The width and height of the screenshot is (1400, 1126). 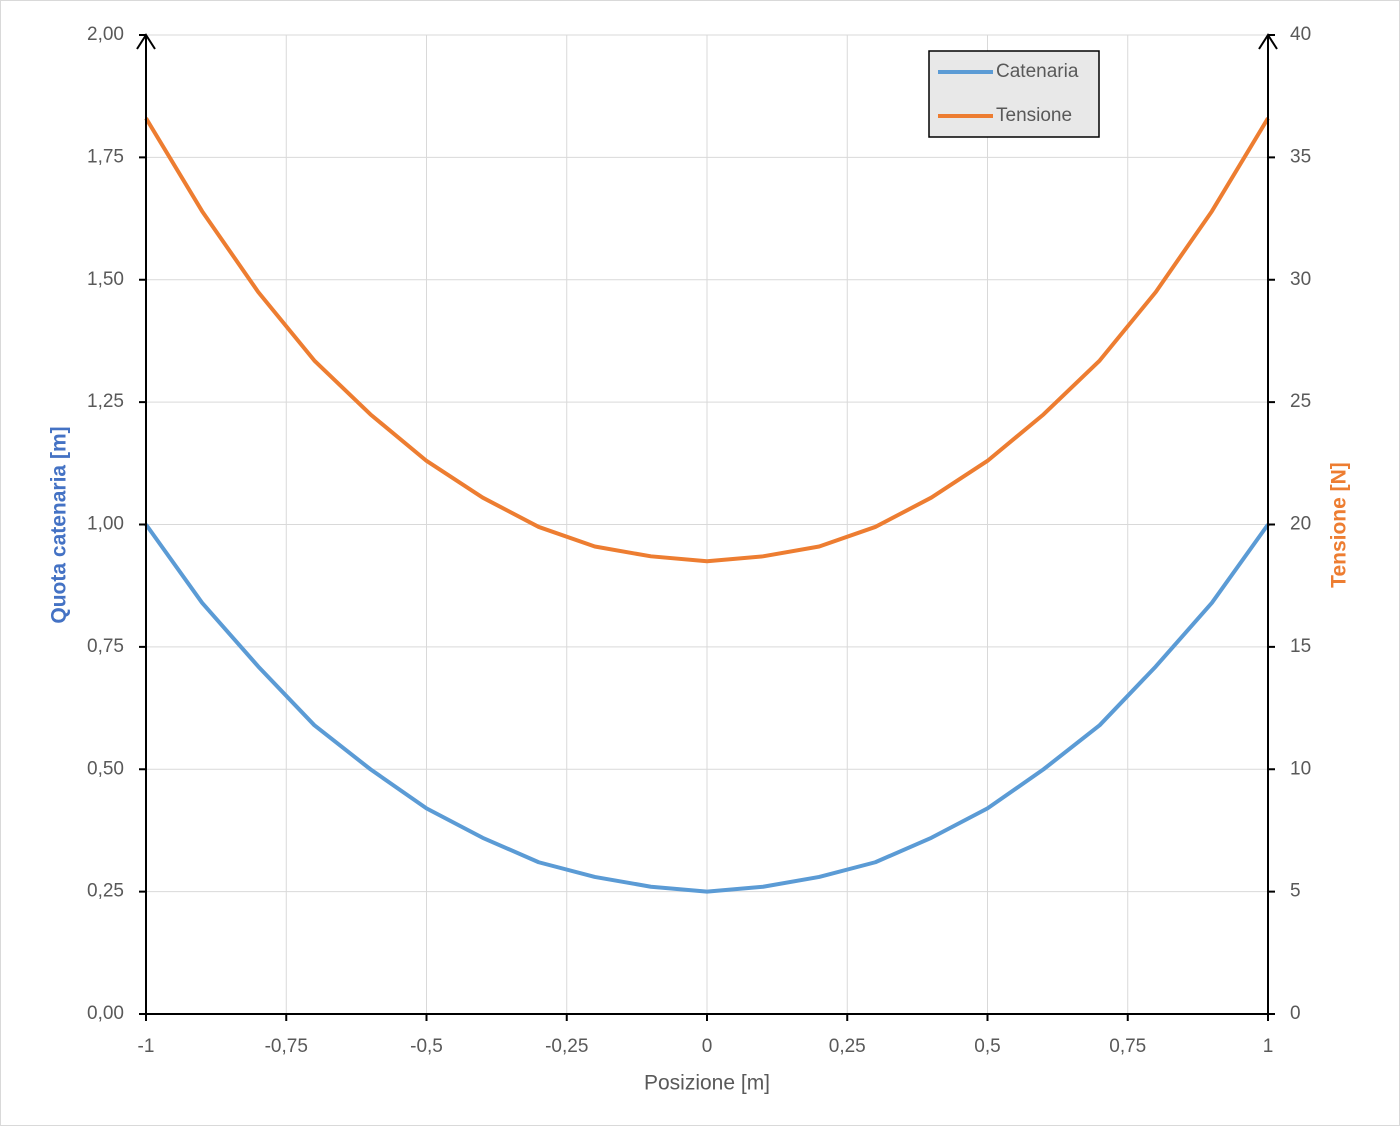 I want to click on x-tick-label: 0, so click(x=707, y=1046).